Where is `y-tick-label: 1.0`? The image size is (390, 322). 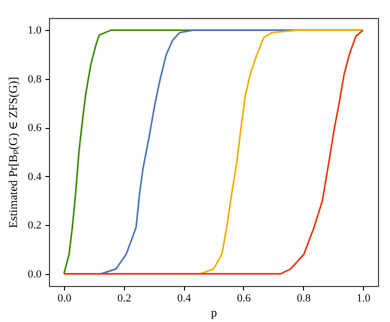
y-tick-label: 1.0 is located at coordinates (35, 30).